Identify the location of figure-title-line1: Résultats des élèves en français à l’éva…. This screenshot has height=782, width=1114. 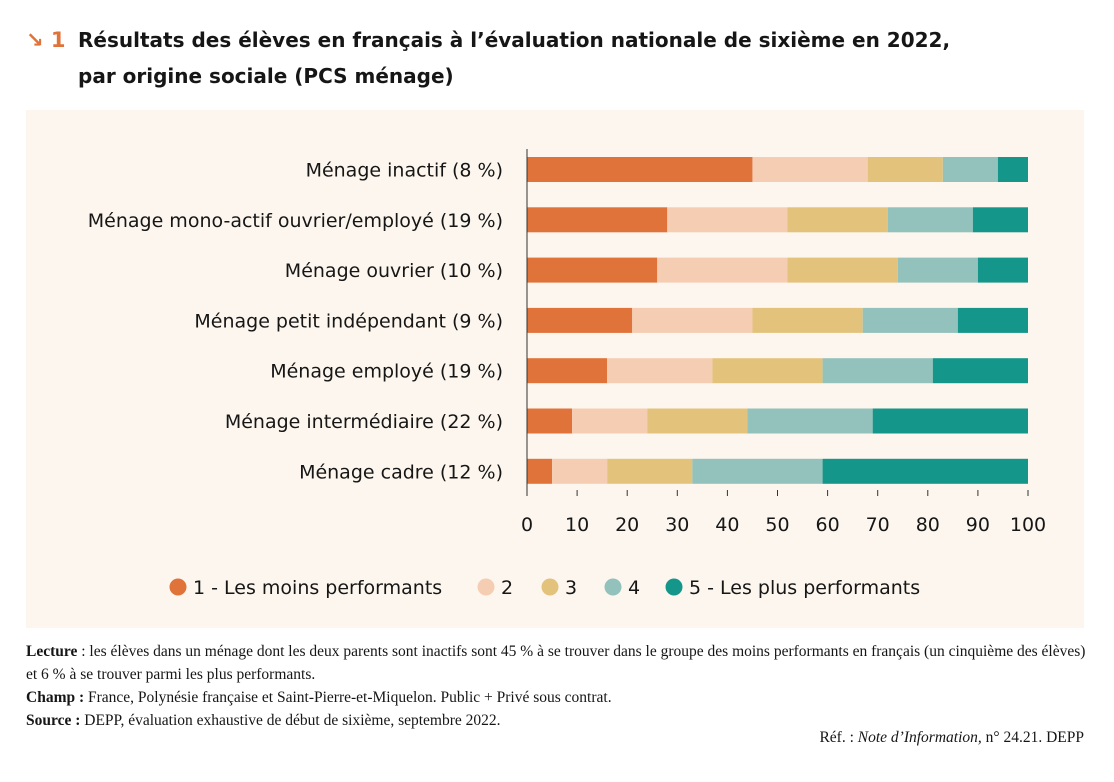
(514, 40).